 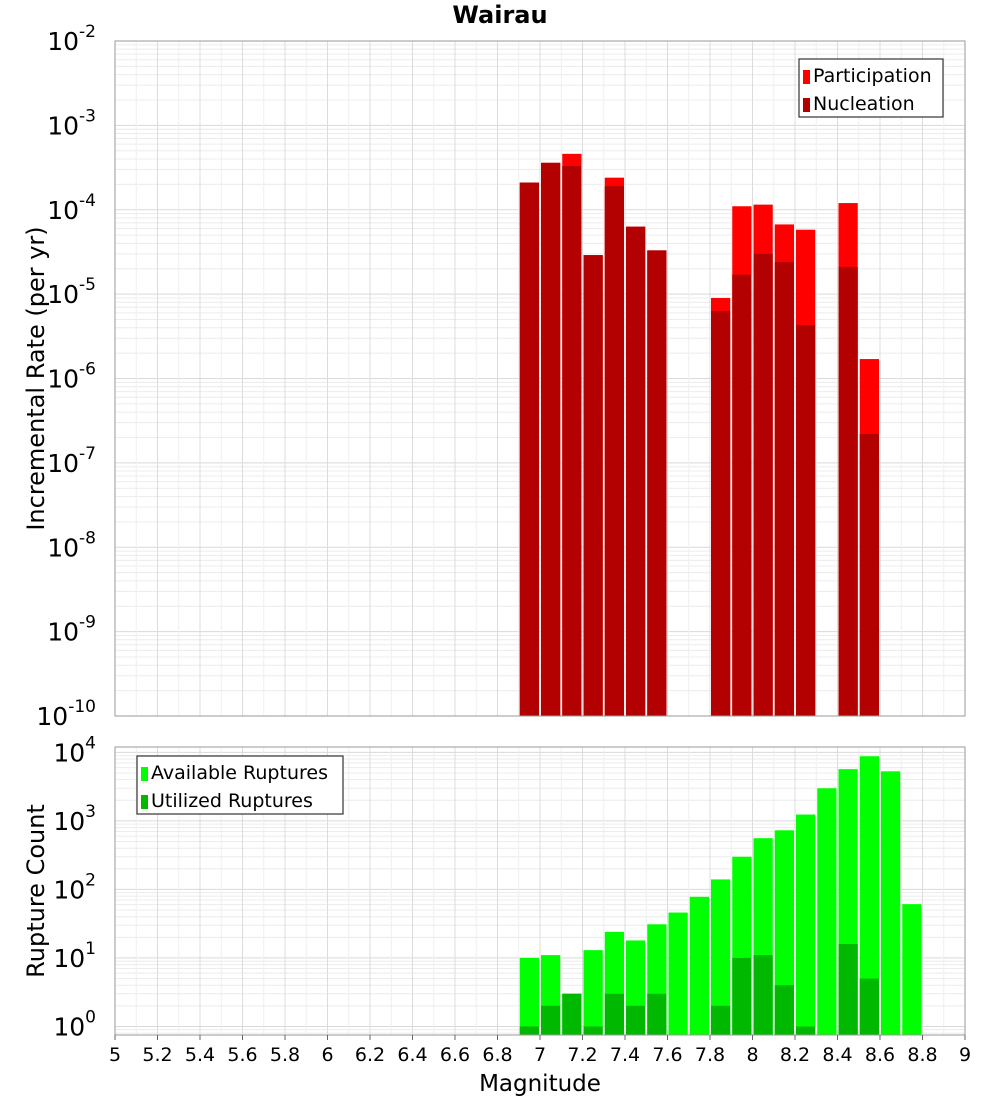 I want to click on tick-exponent: 3, so click(x=90, y=812).